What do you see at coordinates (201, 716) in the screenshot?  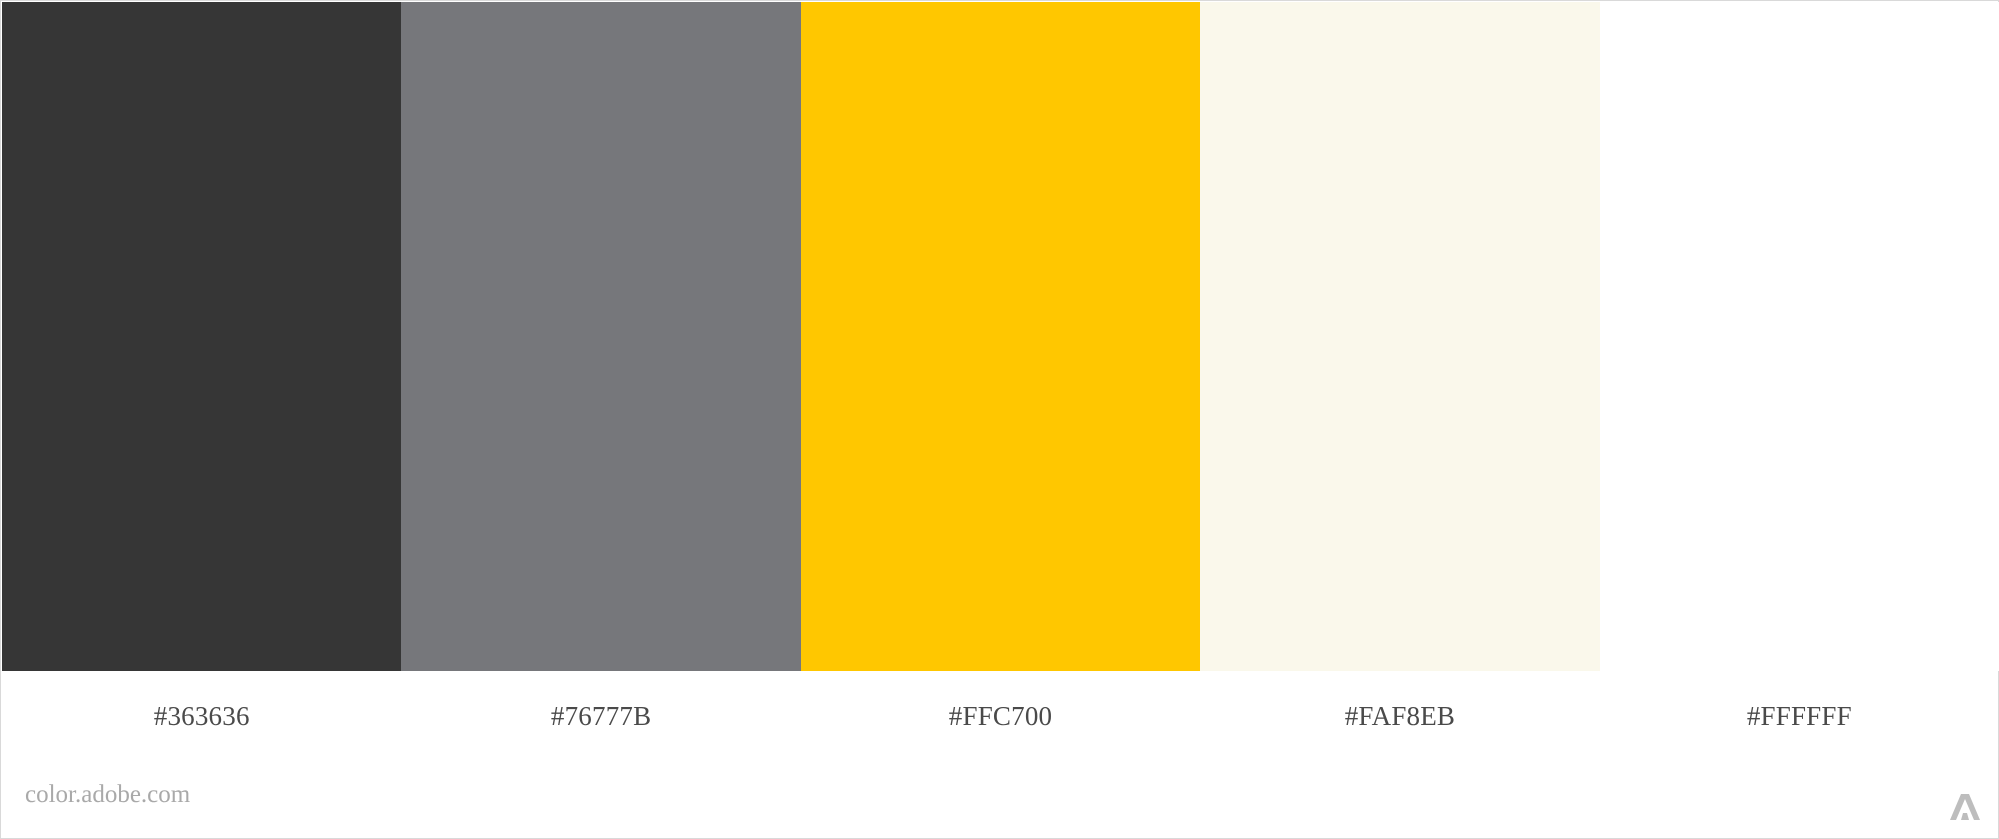 I see `hex-label-1: #363636` at bounding box center [201, 716].